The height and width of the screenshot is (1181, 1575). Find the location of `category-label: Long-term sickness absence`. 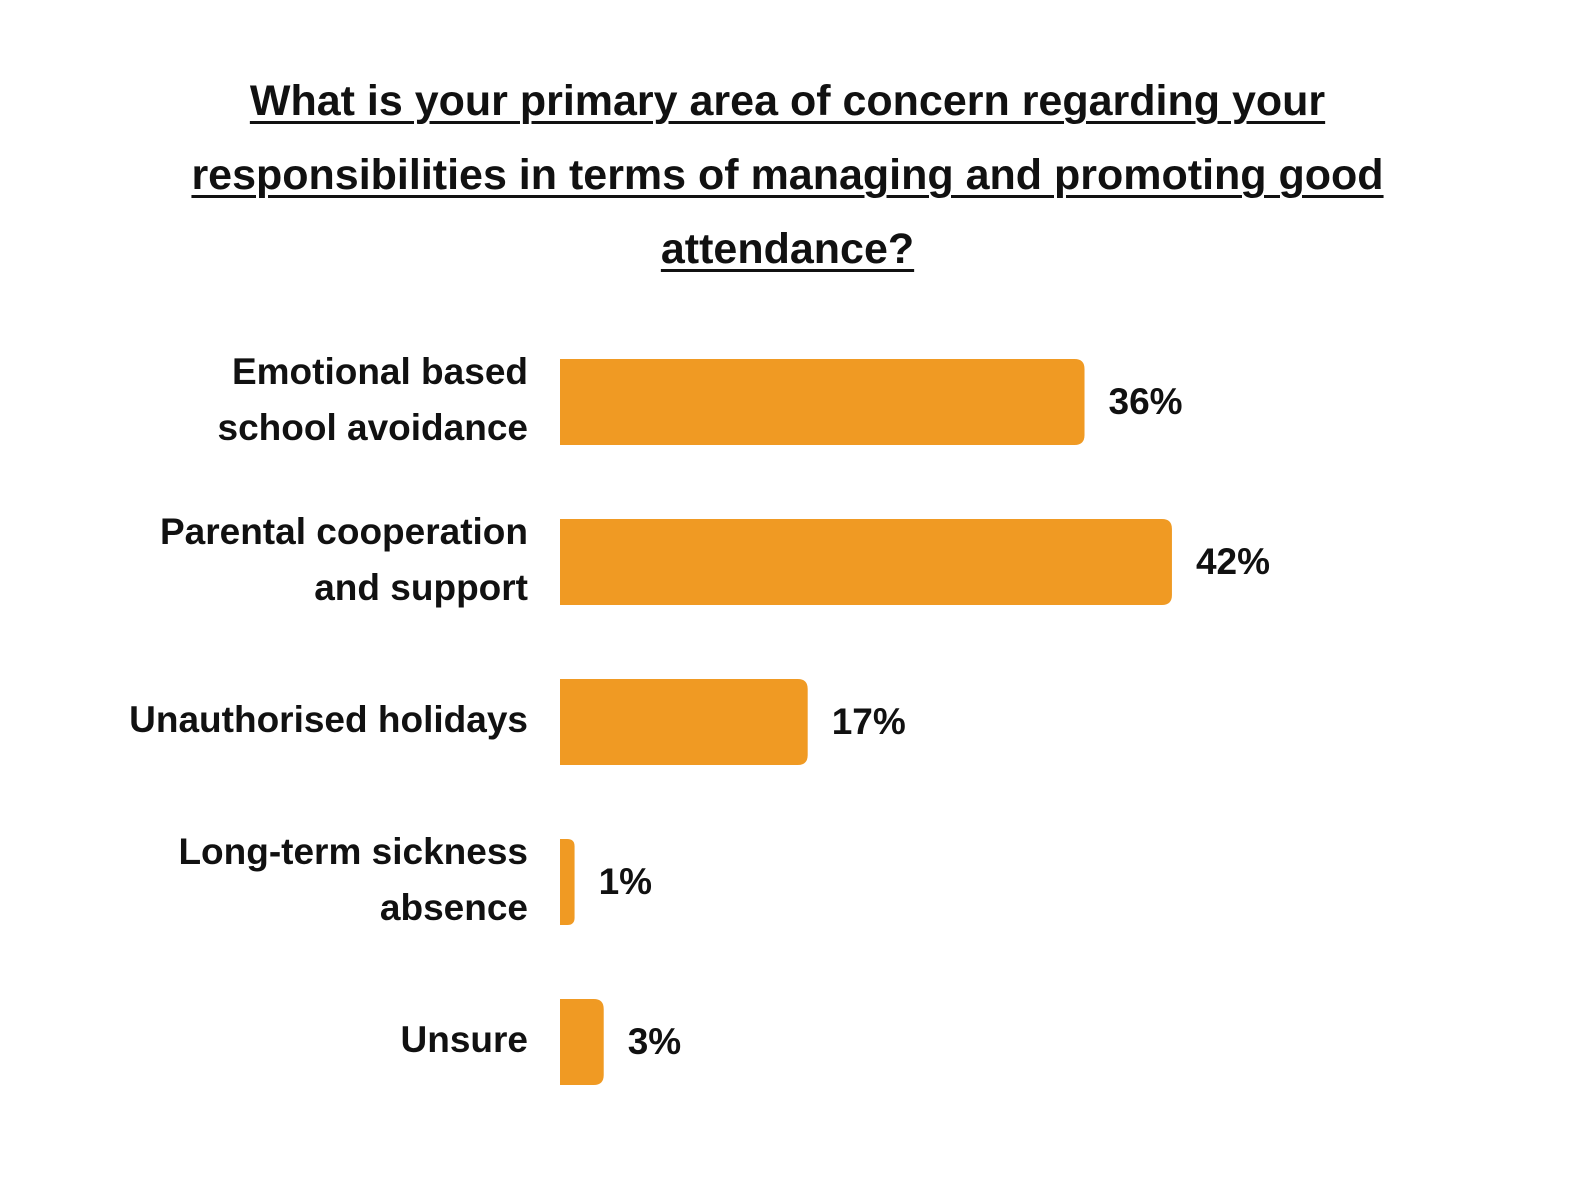

category-label: Long-term sickness absence is located at coordinates (353, 879).